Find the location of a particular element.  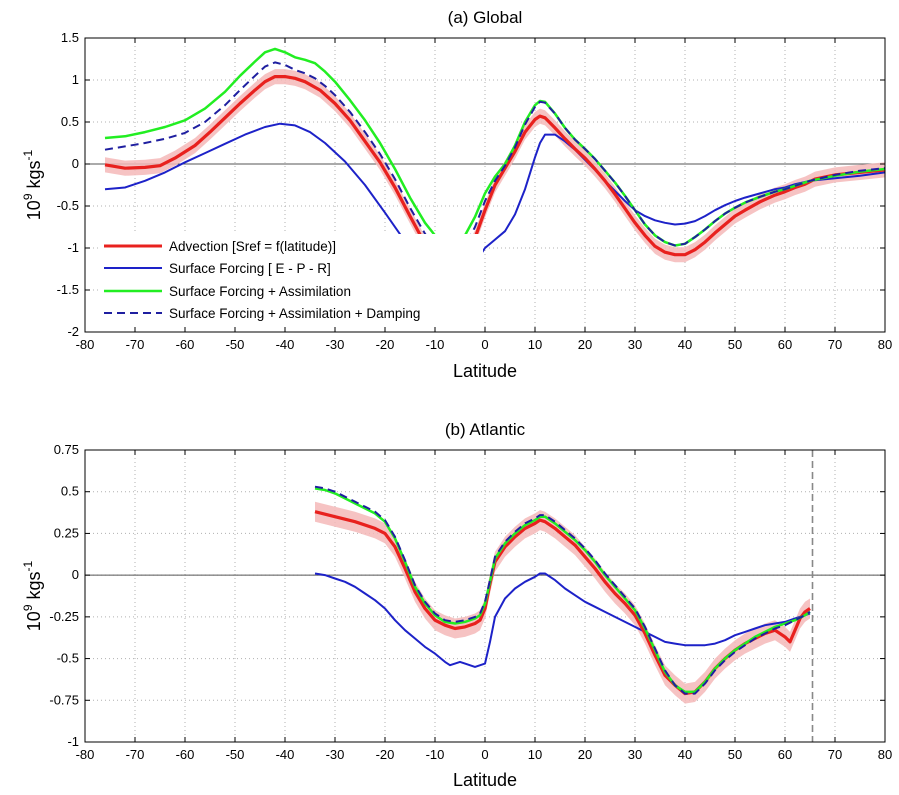

y-tick-label: 1.5 is located at coordinates (70, 37).